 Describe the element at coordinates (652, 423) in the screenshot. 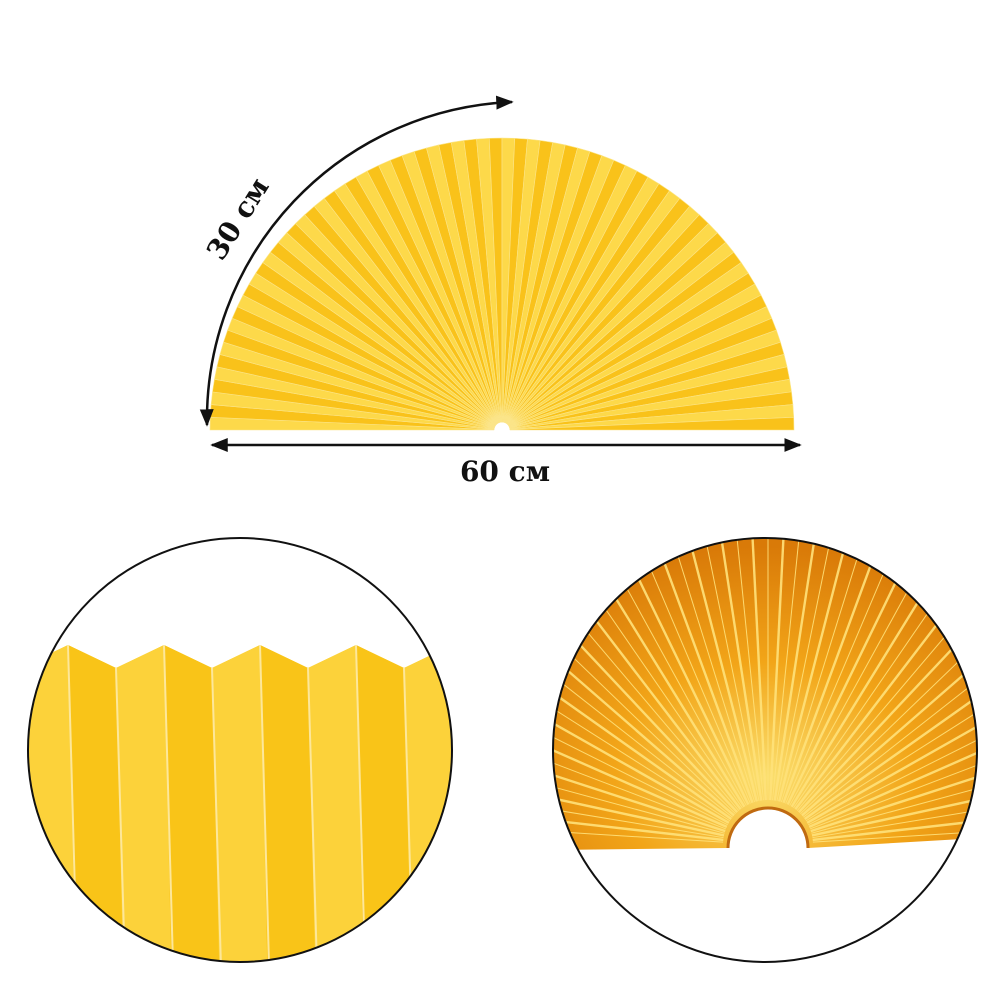

I see `fan-pleat` at that location.